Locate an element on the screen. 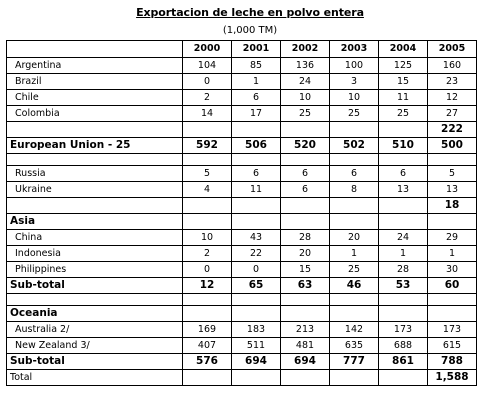 This screenshot has height=416, width=500. table-row: Indonesia 2 22 20 1 1 1 is located at coordinates (241, 253).